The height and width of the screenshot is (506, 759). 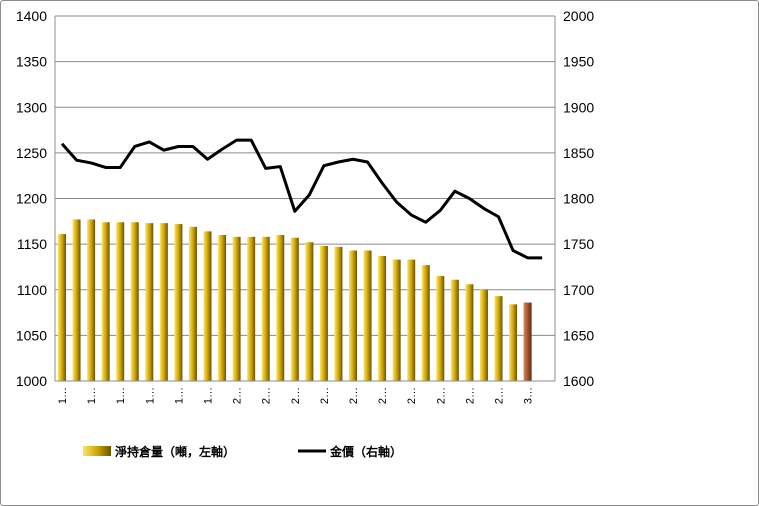 I want to click on right-tick-label: 1650, so click(x=578, y=335).